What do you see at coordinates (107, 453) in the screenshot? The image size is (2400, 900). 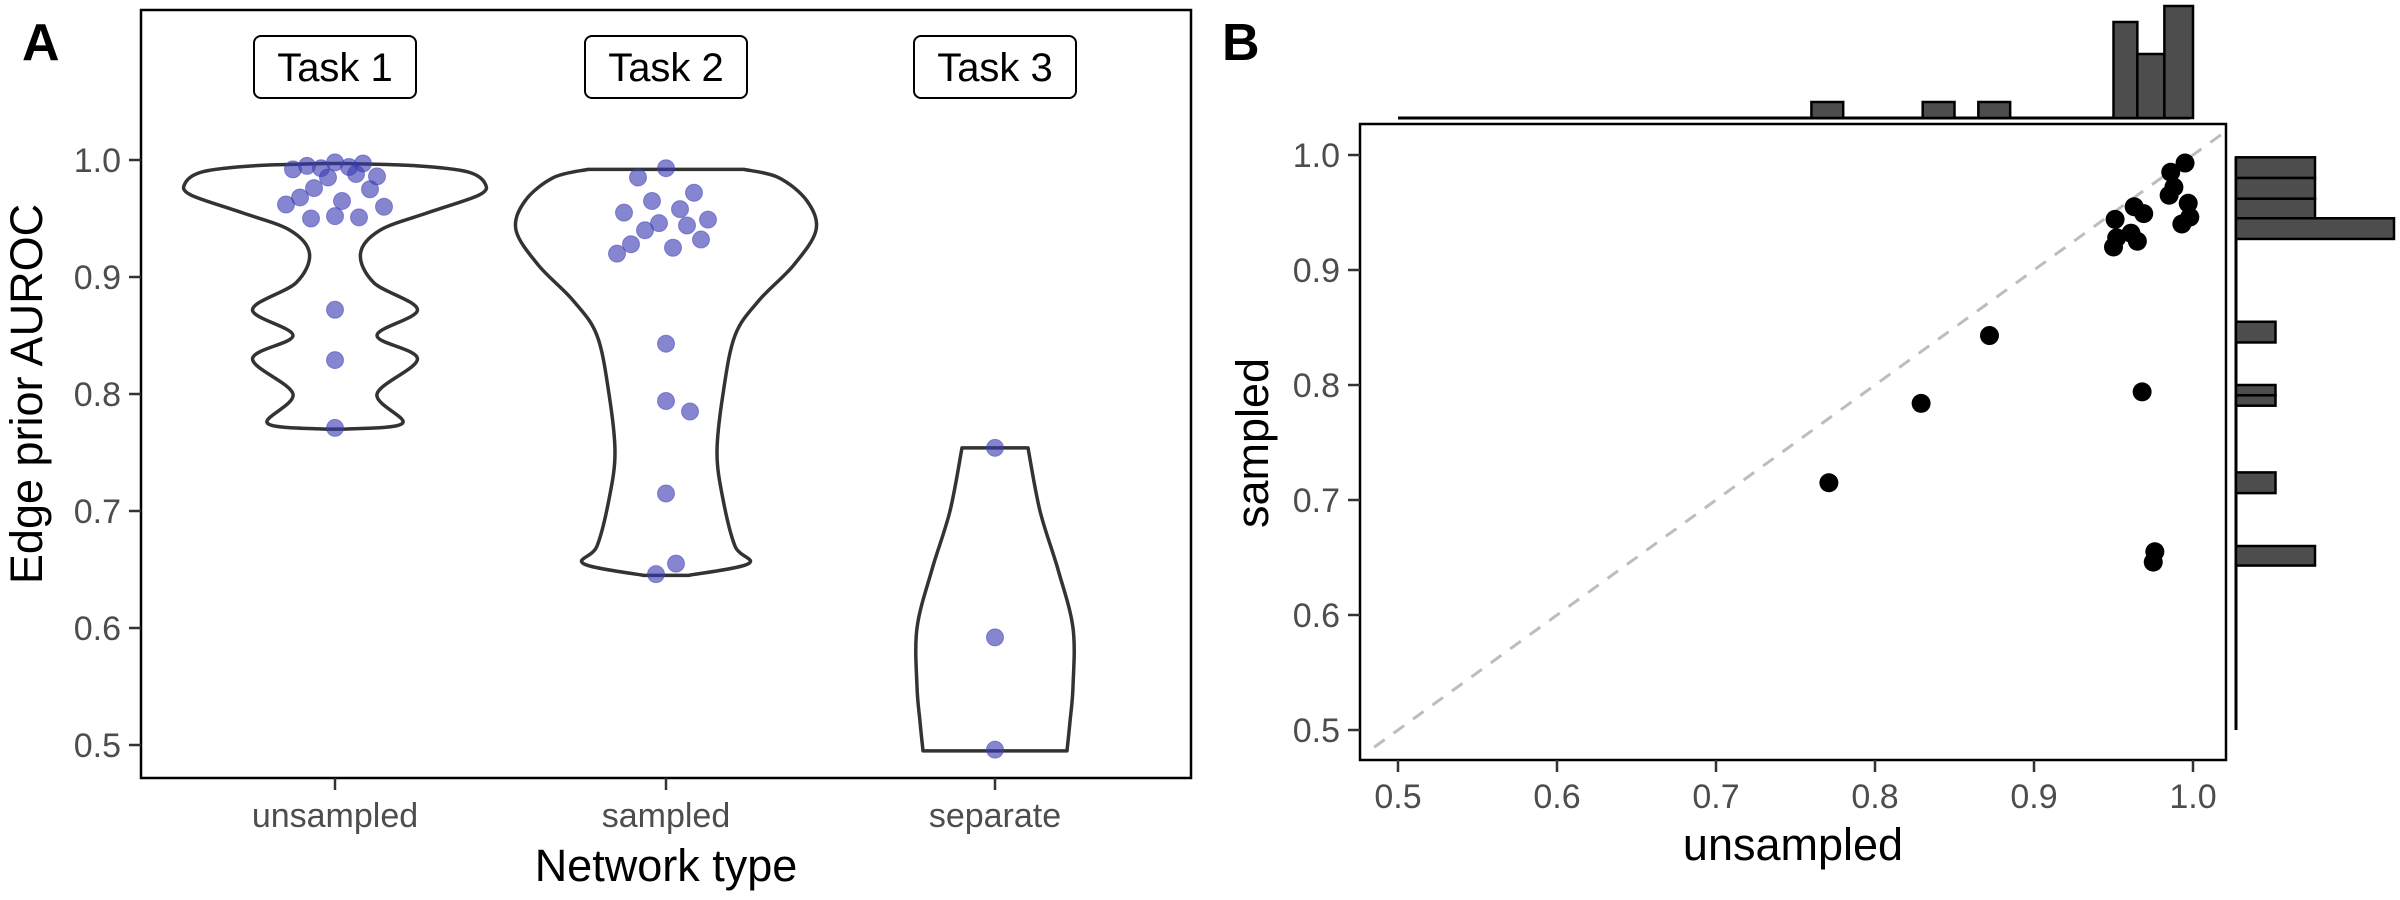 I see `panel-a-y-axis: 0.5 0.6 0.7 0.8 0.9 1.0` at bounding box center [107, 453].